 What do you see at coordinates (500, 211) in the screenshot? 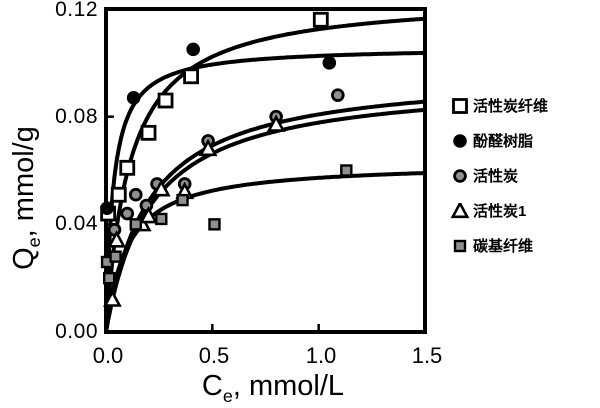
I see `legend-label: 活性炭1` at bounding box center [500, 211].